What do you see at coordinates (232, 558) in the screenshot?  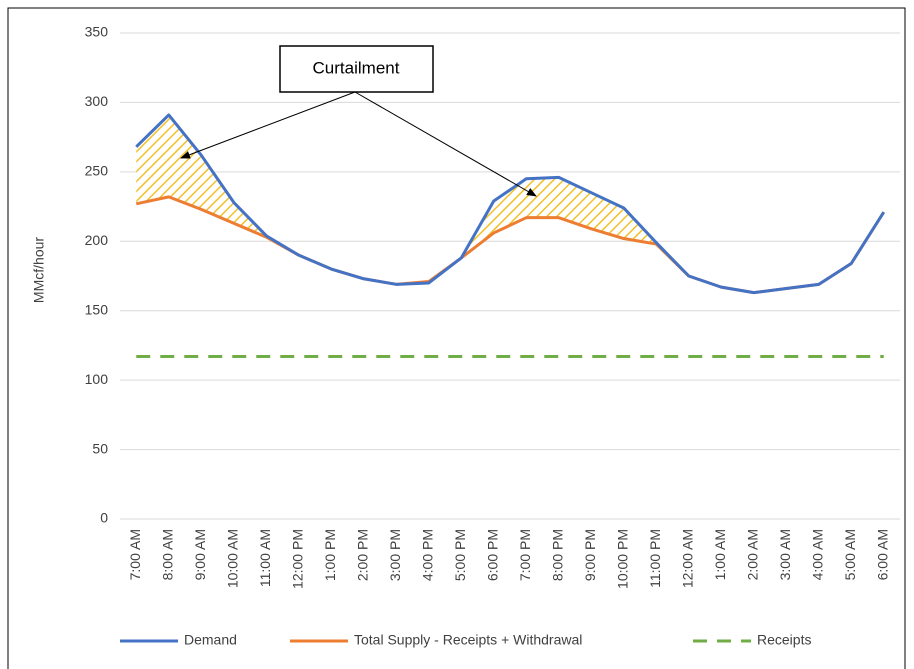 I see `x-tick-label: 10:00 AM` at bounding box center [232, 558].